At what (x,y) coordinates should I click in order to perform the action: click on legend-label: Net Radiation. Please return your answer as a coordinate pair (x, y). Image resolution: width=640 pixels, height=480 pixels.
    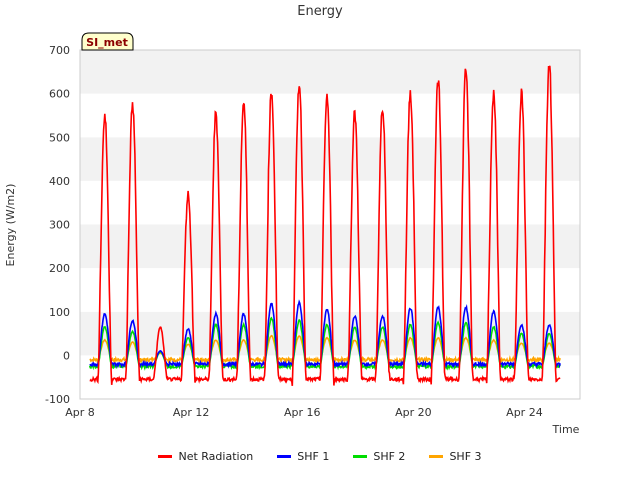
    Looking at the image, I should click on (216, 456).